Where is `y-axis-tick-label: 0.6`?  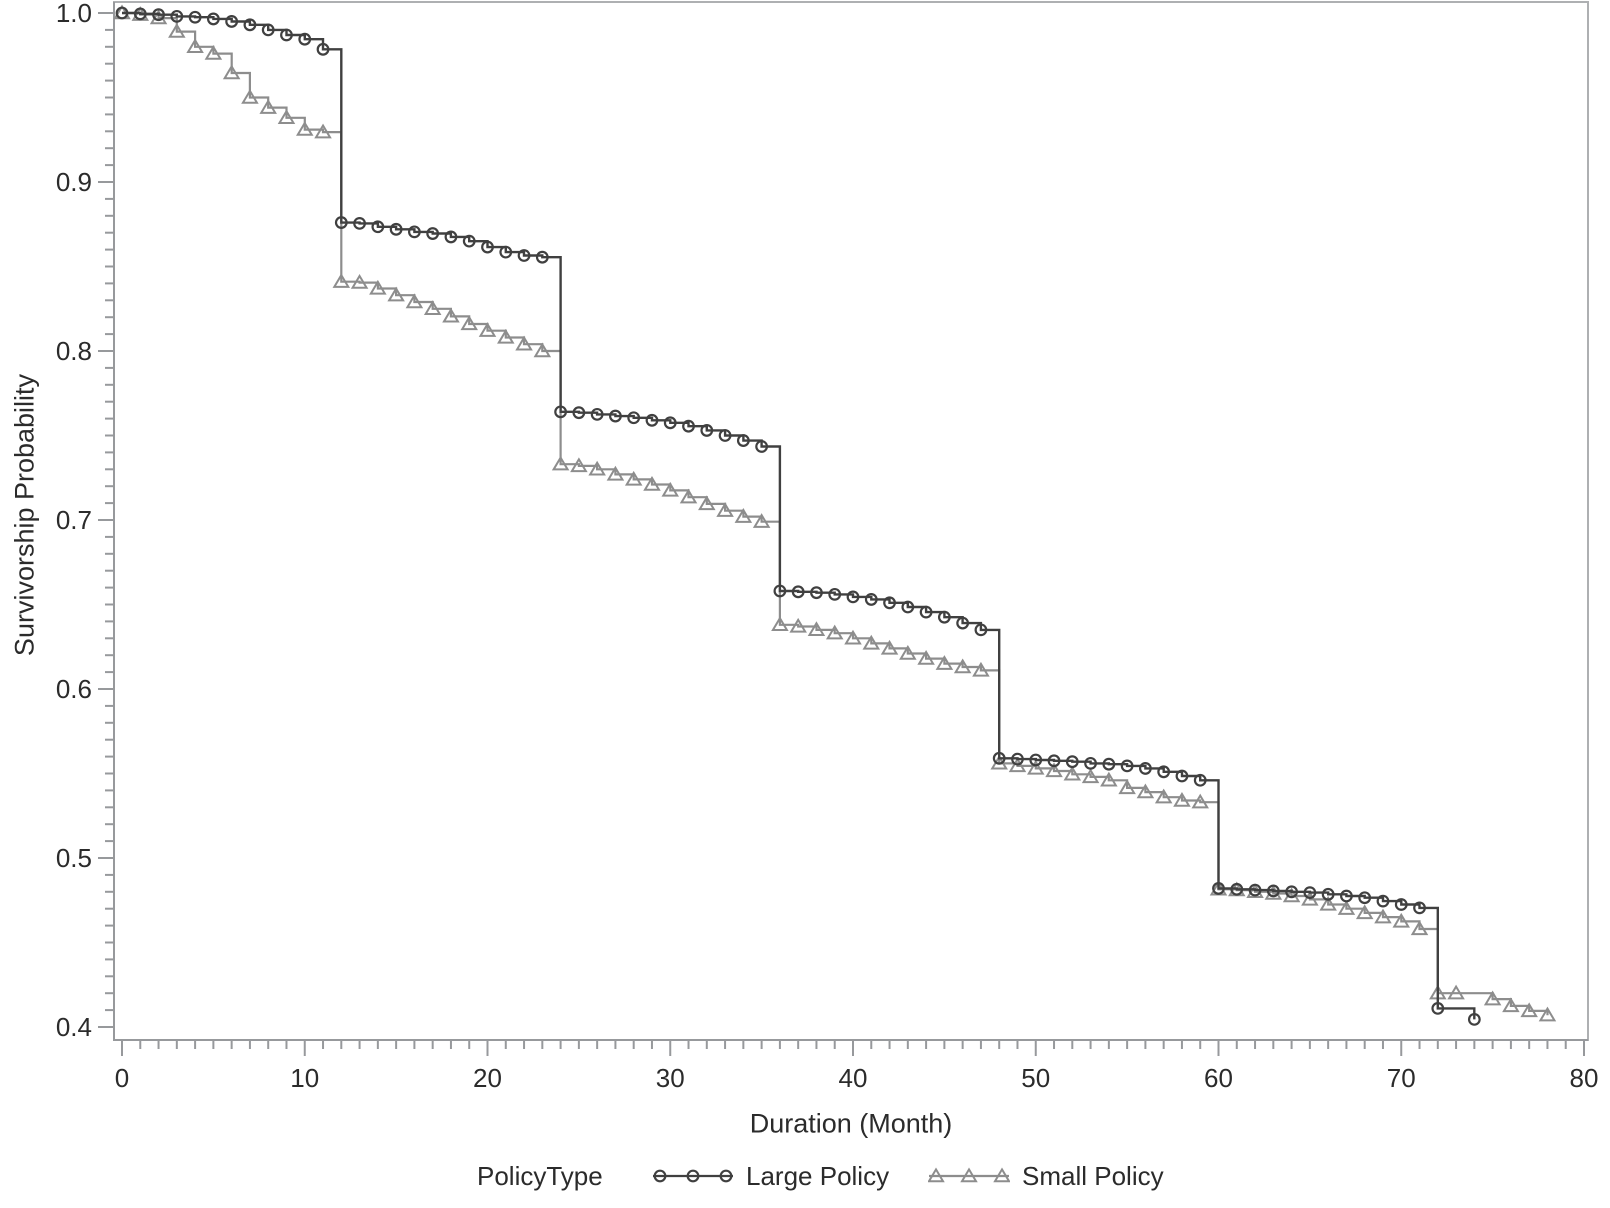
y-axis-tick-label: 0.6 is located at coordinates (74, 689).